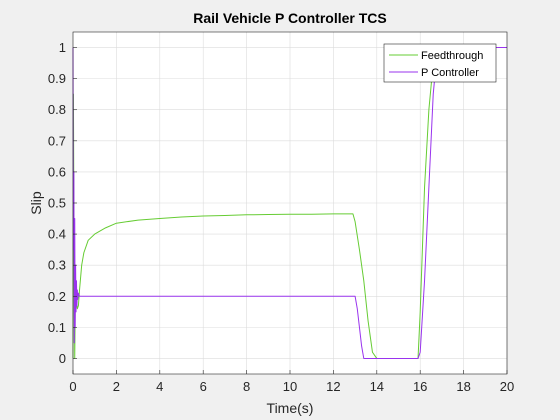 Image resolution: width=560 pixels, height=420 pixels. I want to click on legend: Feedthrough P Controller, so click(440, 63).